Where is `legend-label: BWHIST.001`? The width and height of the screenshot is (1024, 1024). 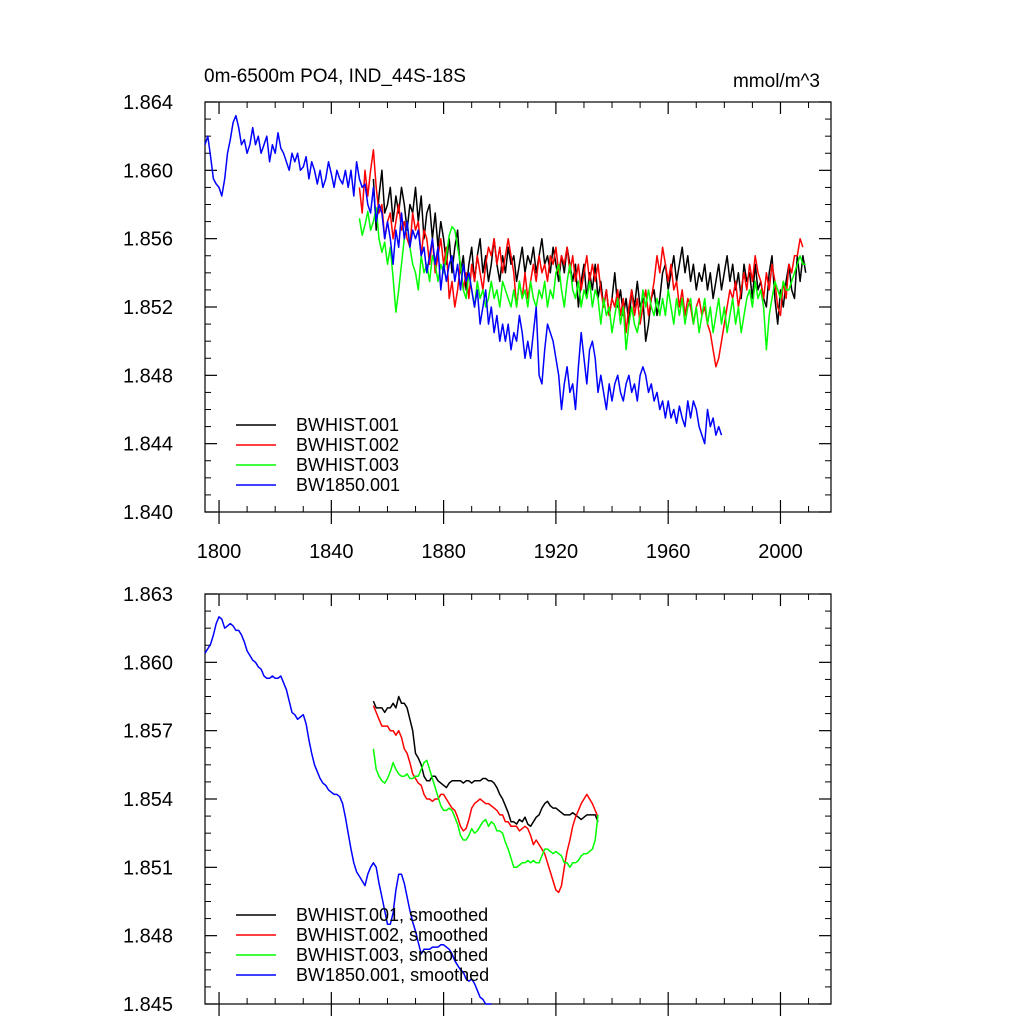 legend-label: BWHIST.001 is located at coordinates (347, 425).